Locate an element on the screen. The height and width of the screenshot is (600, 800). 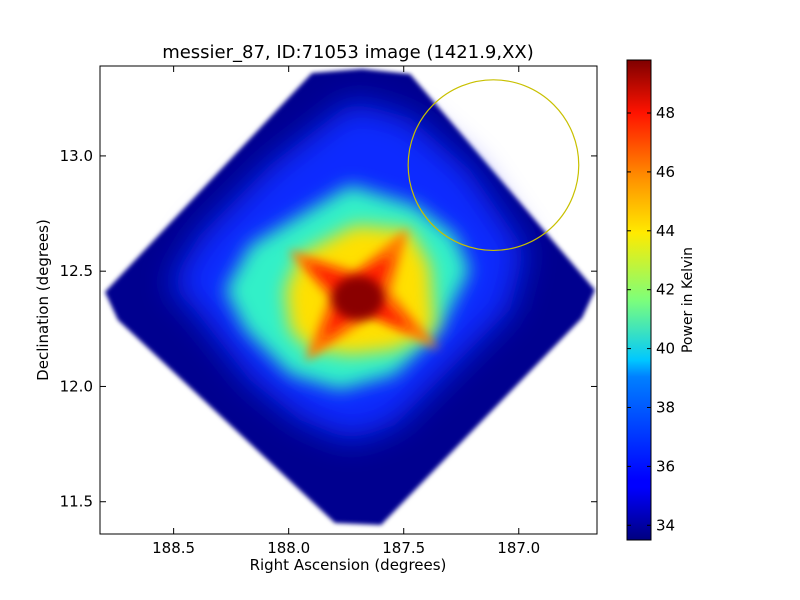
x-tick-label: 188.5 is located at coordinates (173, 548).